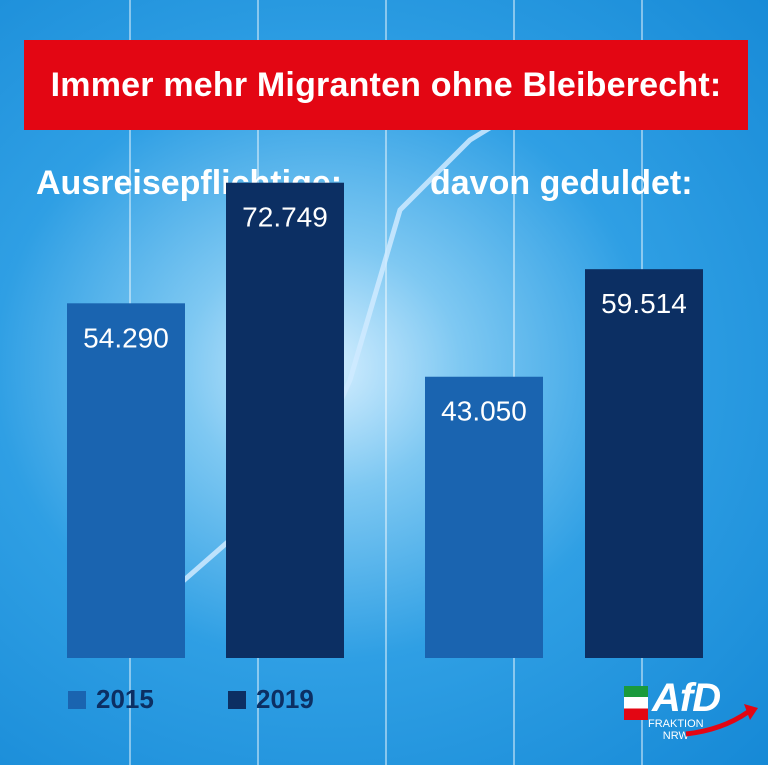  I want to click on logo-text: AfD, so click(686, 698).